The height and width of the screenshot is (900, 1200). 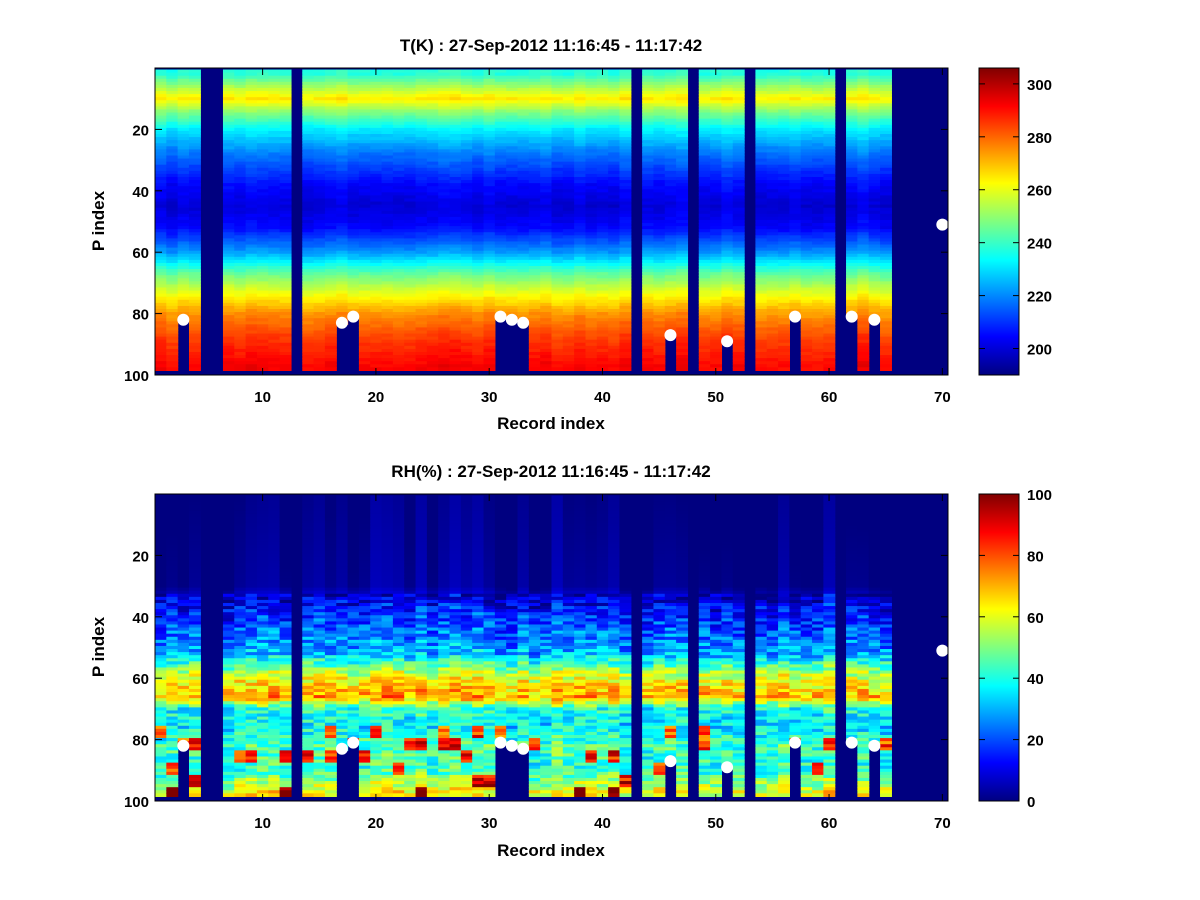 What do you see at coordinates (727, 206) in the screenshot?
I see `temperature-record-column` at bounding box center [727, 206].